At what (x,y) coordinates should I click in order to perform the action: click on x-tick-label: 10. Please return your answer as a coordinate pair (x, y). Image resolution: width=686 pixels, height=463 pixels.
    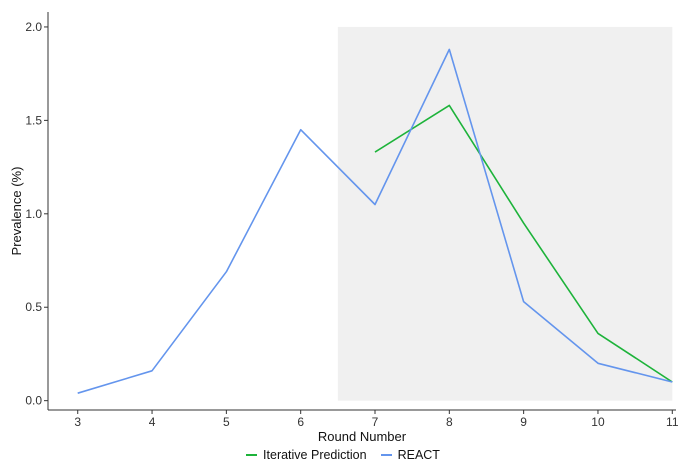
    Looking at the image, I should click on (598, 422).